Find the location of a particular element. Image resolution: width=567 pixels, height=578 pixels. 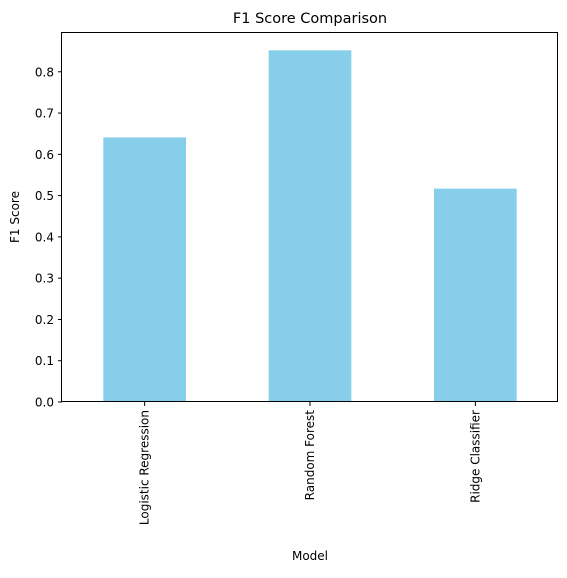

x-tick-label-1: Random Forest is located at coordinates (310, 455).